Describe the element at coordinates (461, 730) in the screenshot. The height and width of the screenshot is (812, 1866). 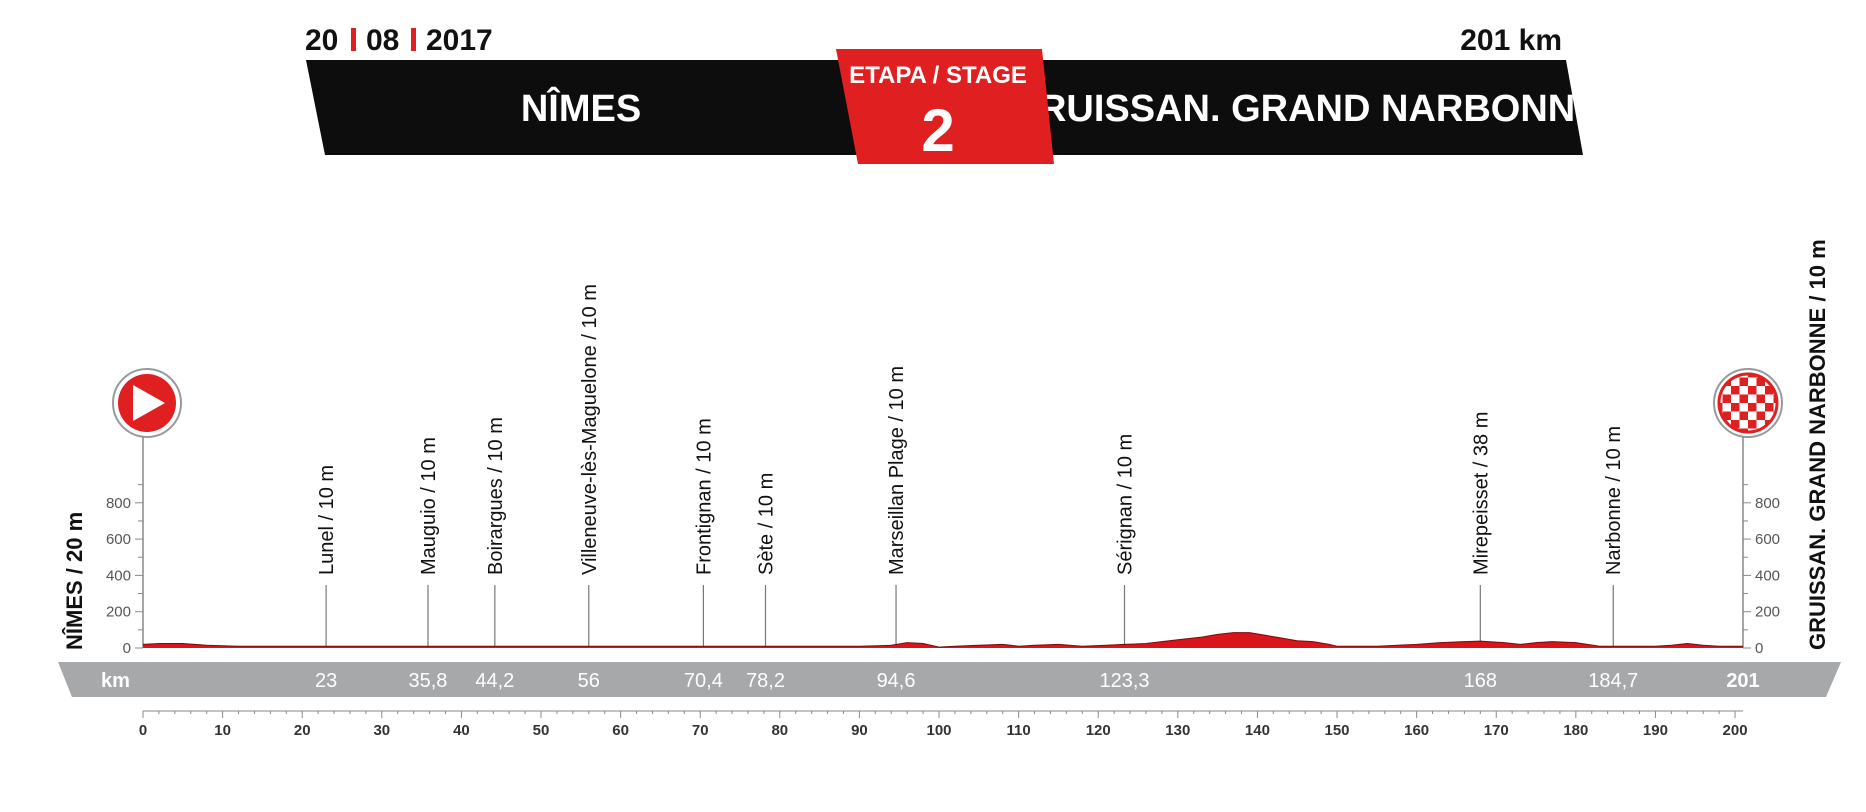
I see `x-tick-label: 40` at that location.